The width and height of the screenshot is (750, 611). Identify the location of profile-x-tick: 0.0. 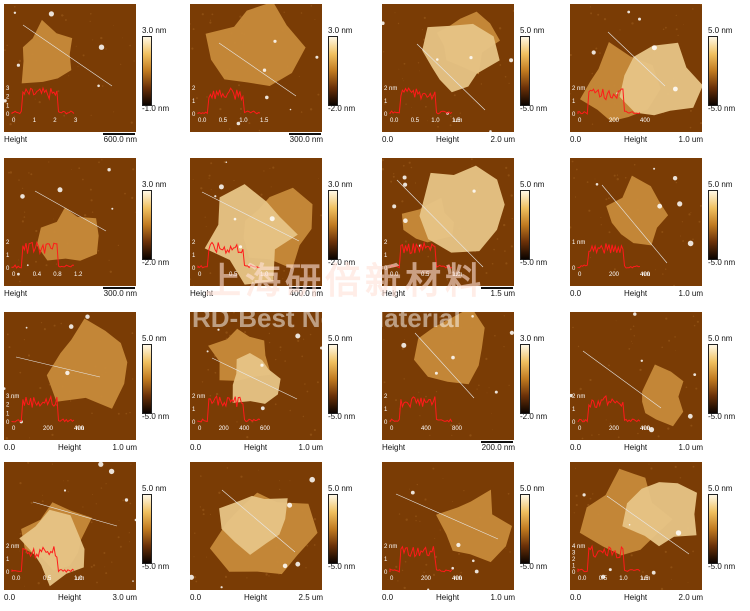
(394, 275).